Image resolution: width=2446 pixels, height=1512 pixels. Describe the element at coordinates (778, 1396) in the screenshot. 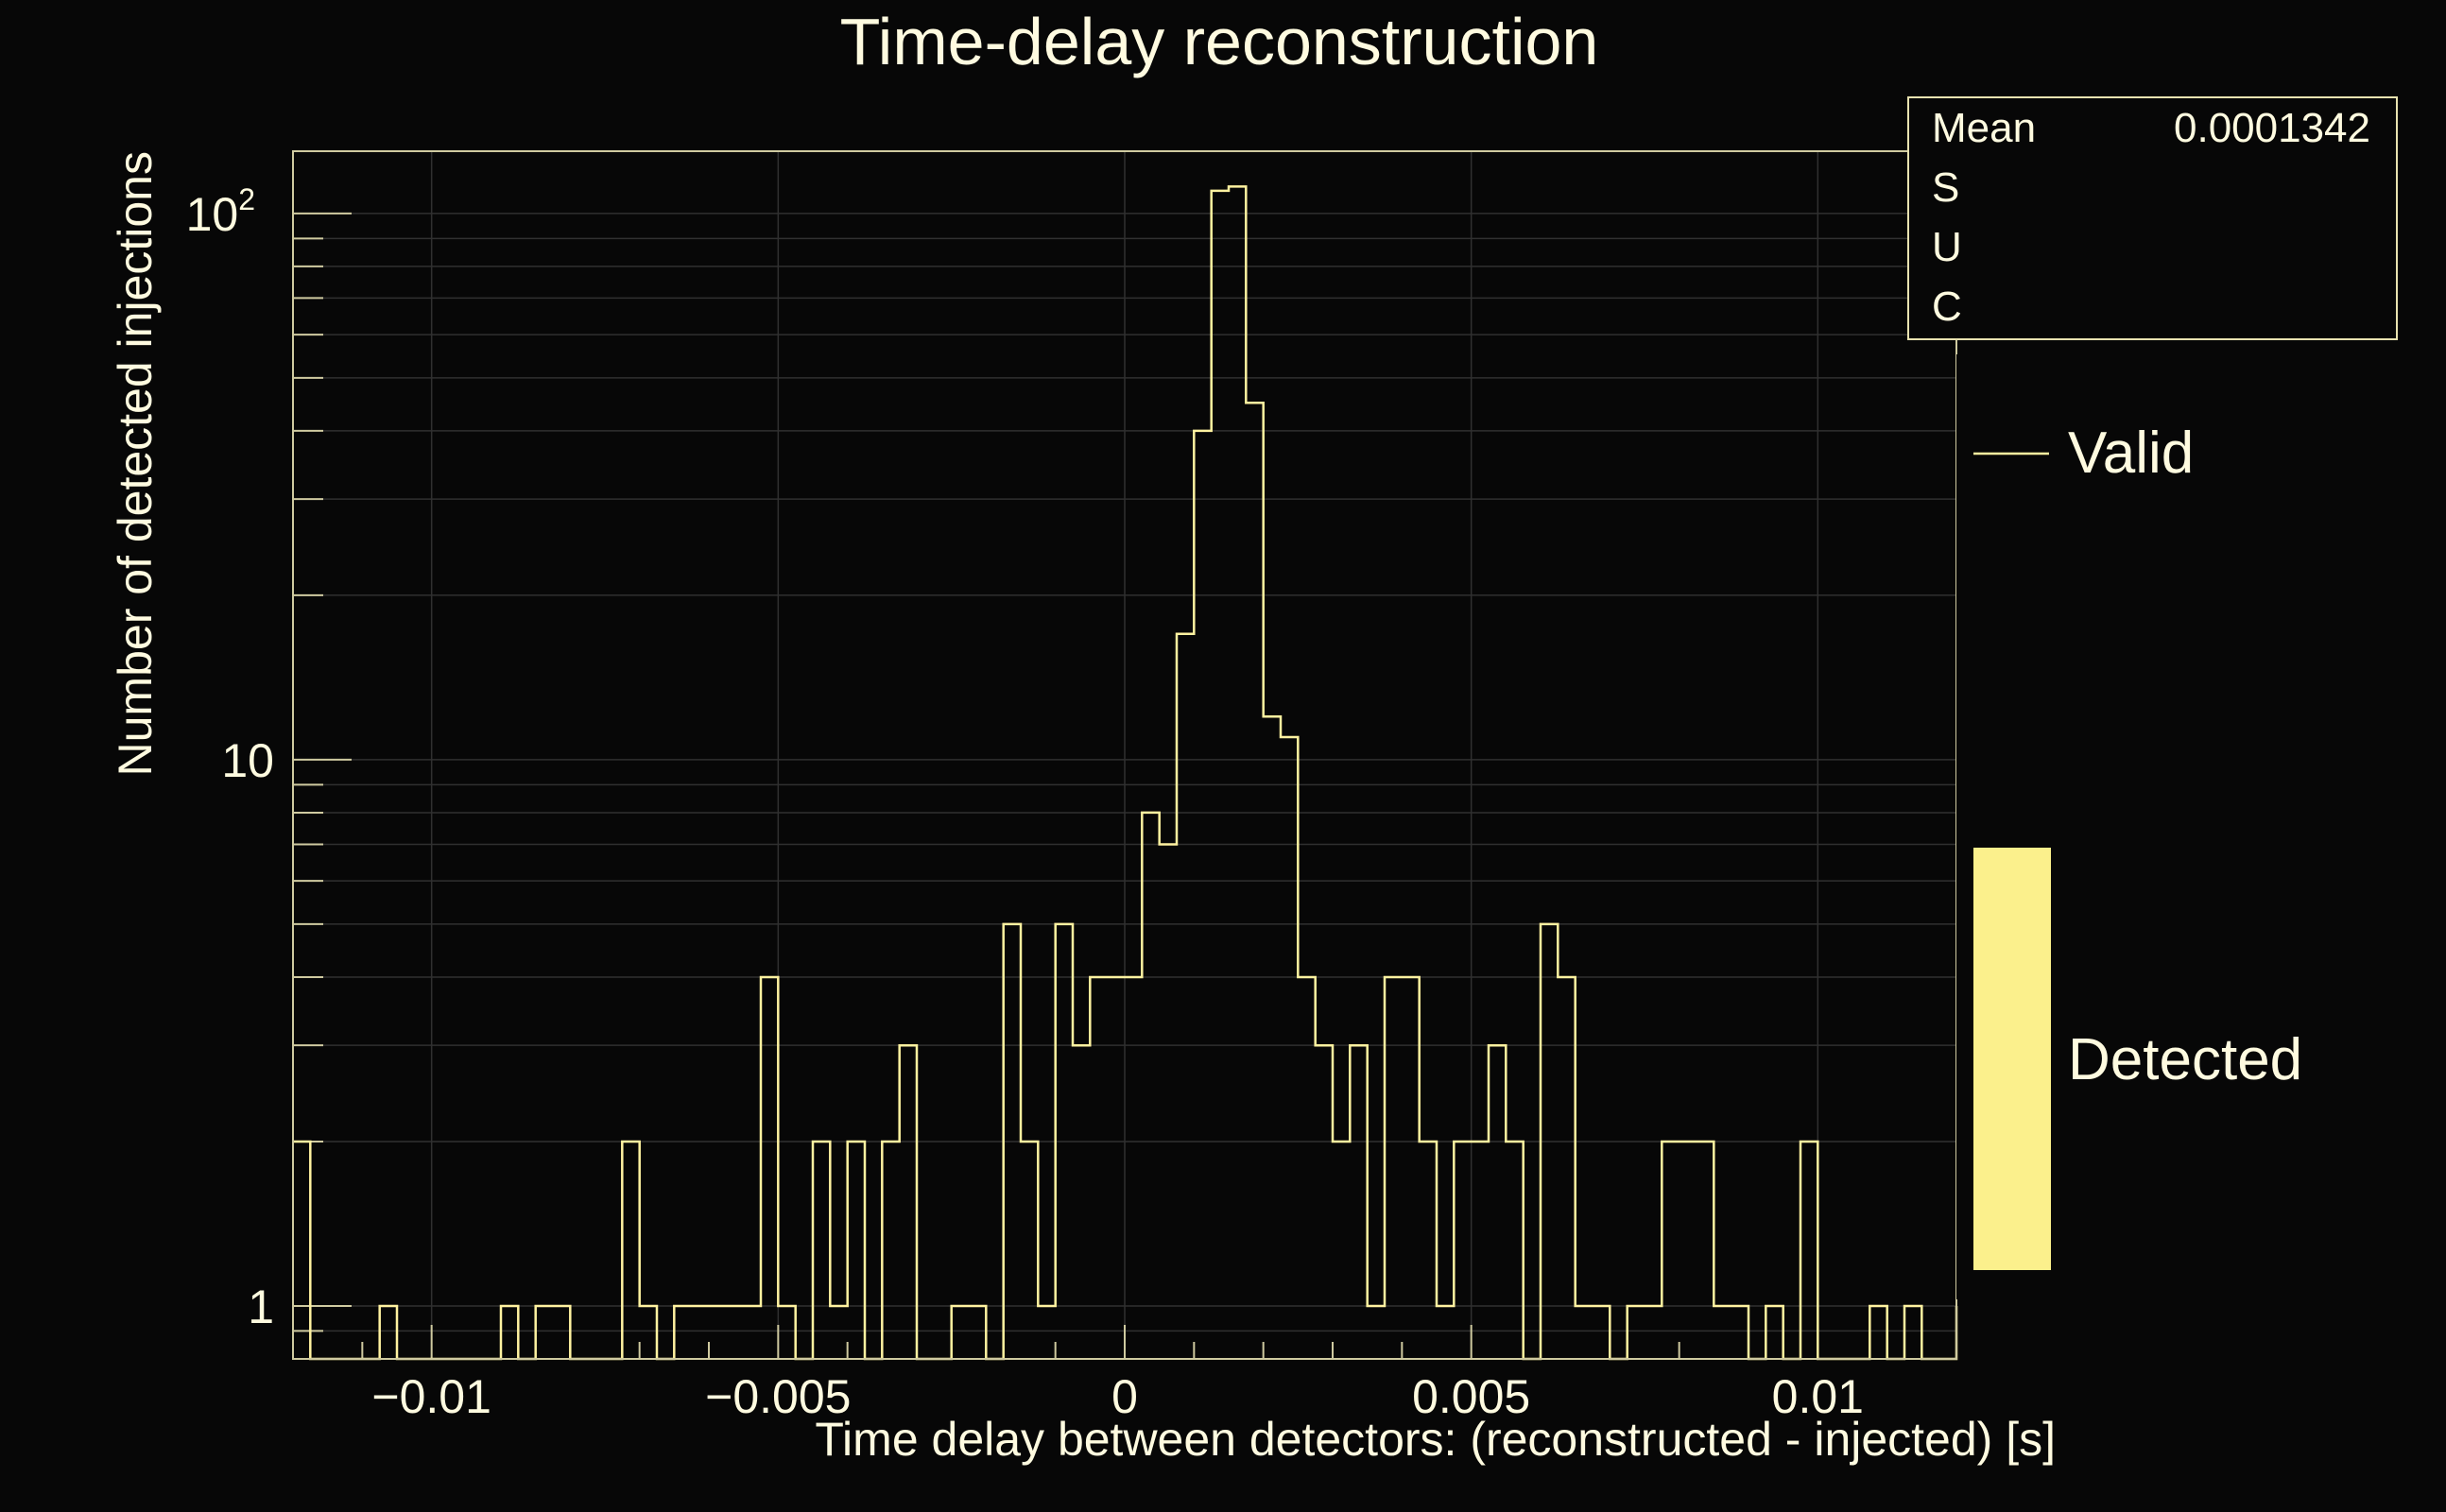

I see `x-tick-label: −0.005` at that location.